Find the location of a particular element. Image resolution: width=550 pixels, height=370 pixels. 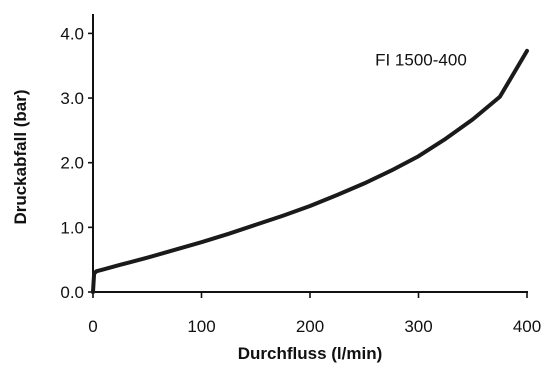

x-tick-label: 300 is located at coordinates (418, 326).